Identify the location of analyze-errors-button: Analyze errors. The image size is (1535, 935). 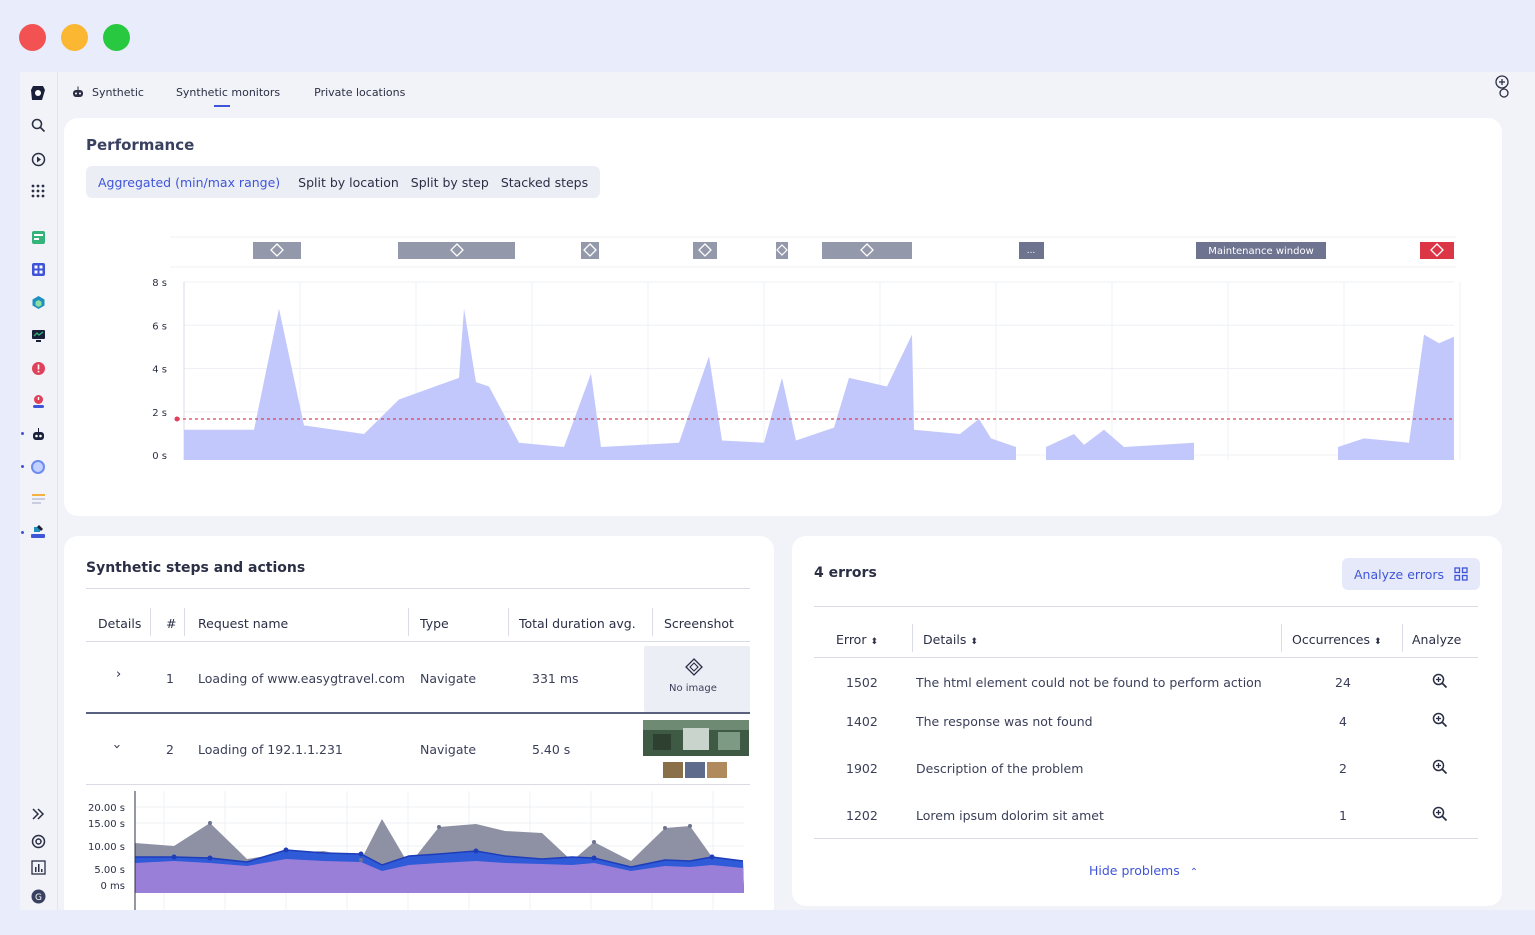
(1410, 574).